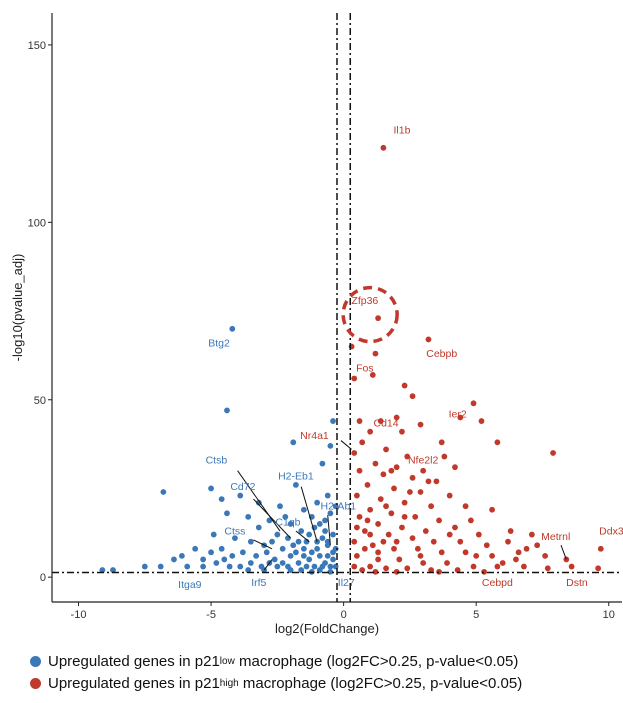 This screenshot has height=703, width=623. I want to click on gene-label: Ier2, so click(458, 414).